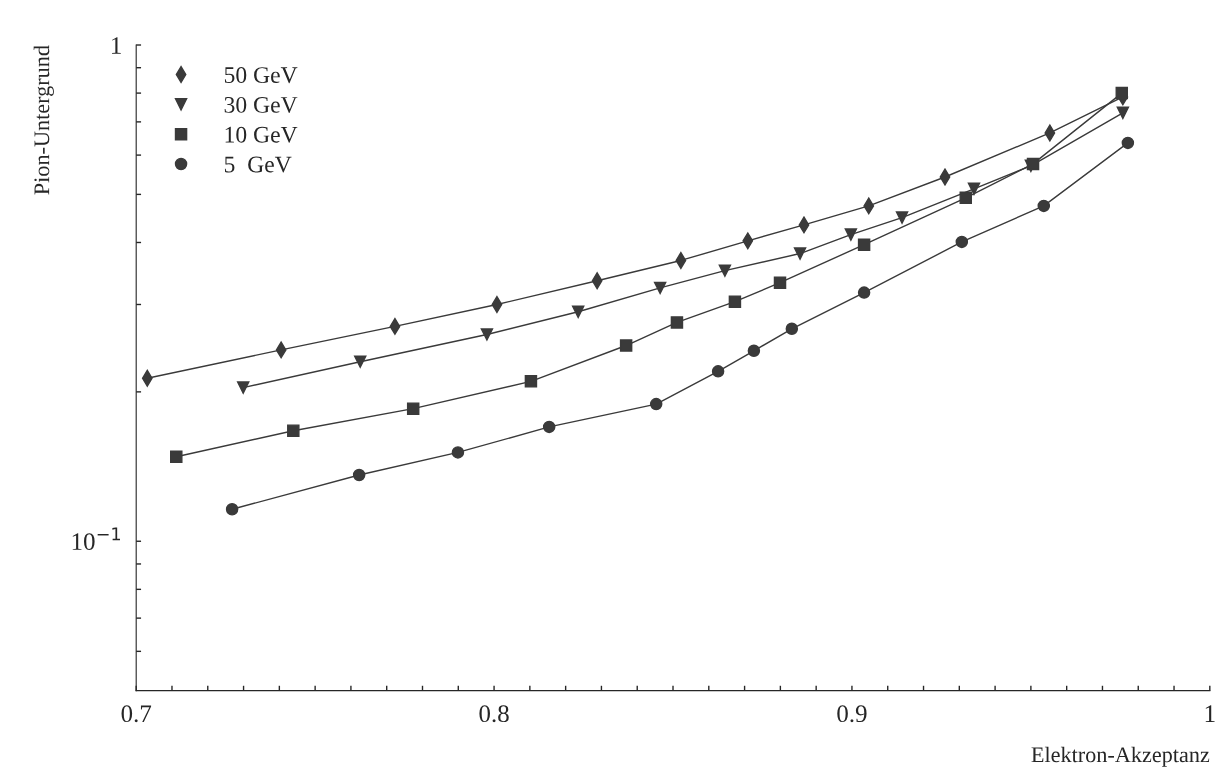 This screenshot has width=1227, height=776. I want to click on legend-label: 10 GeV, so click(261, 134).